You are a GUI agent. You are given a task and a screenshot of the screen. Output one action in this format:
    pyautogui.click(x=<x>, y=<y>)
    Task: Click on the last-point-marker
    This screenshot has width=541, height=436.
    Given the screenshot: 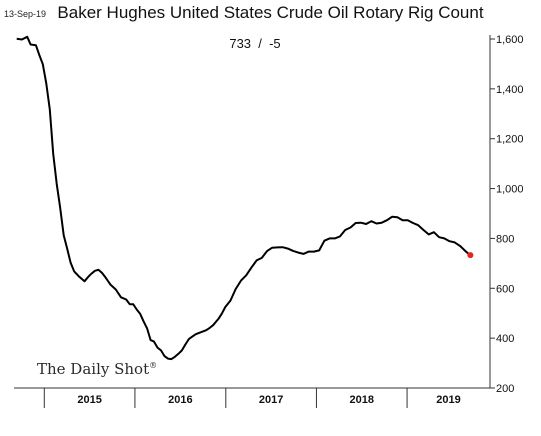 What is the action you would take?
    pyautogui.click(x=470, y=255)
    